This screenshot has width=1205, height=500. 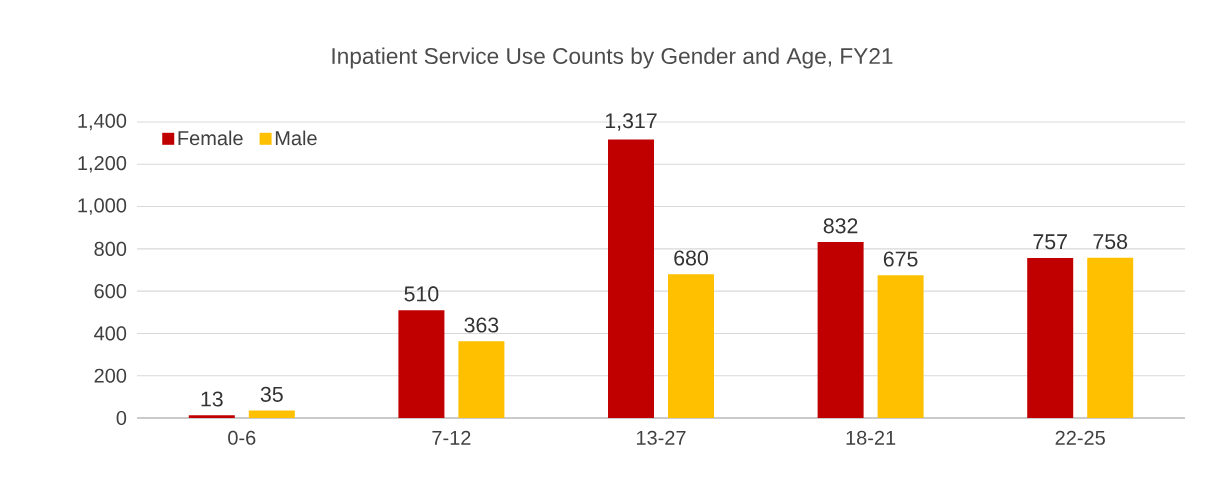 What do you see at coordinates (110, 333) in the screenshot?
I see `y-tick-label: 400` at bounding box center [110, 333].